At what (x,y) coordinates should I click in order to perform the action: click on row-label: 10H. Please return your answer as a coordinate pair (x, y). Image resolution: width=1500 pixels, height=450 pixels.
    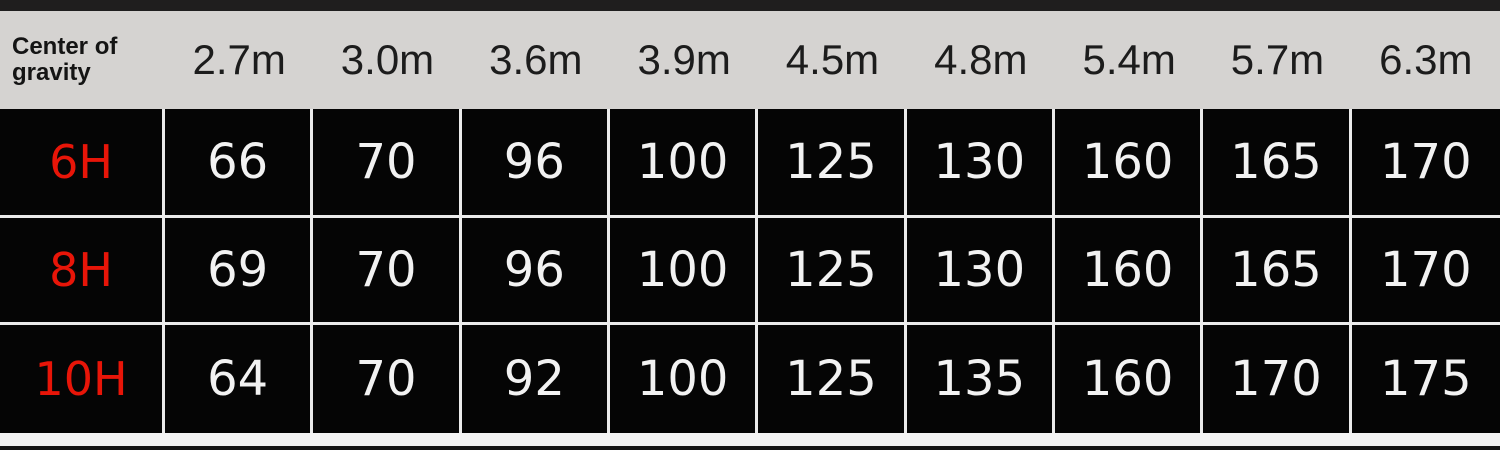
    Looking at the image, I should click on (82, 379).